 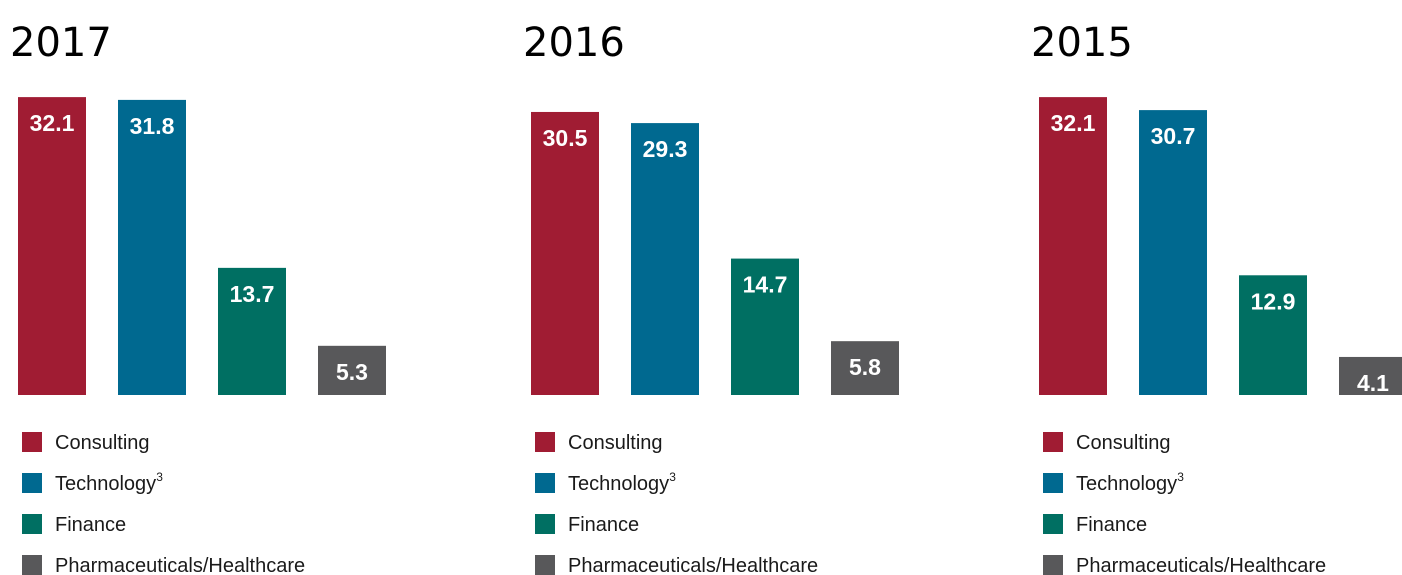 What do you see at coordinates (1082, 43) in the screenshot?
I see `chart-title: 2015` at bounding box center [1082, 43].